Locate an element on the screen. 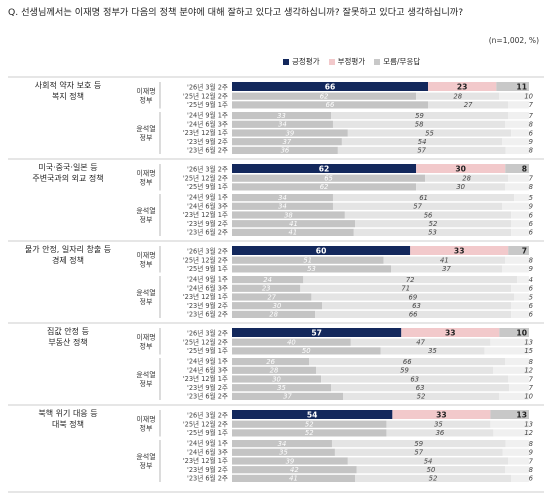 The width and height of the screenshot is (550, 497). group-title: 경제 정책 is located at coordinates (68, 260).